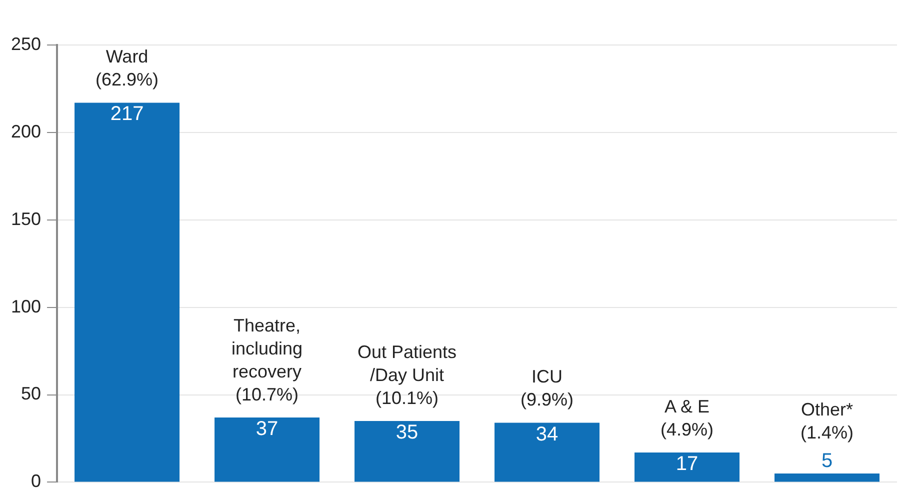  I want to click on data-label: 217, so click(127, 114).